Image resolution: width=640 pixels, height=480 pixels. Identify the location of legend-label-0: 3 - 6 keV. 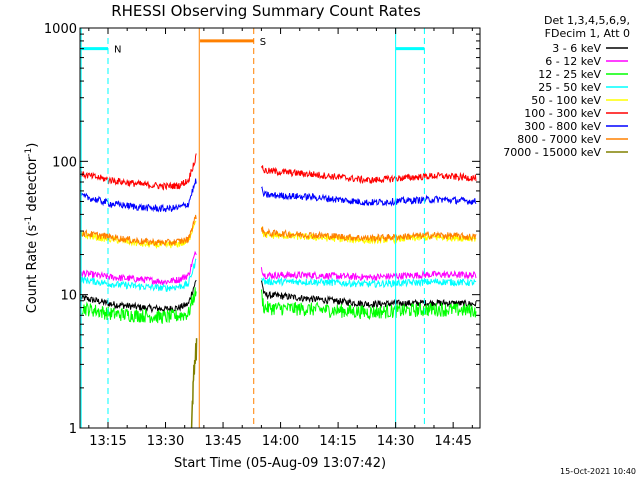
(576, 48).